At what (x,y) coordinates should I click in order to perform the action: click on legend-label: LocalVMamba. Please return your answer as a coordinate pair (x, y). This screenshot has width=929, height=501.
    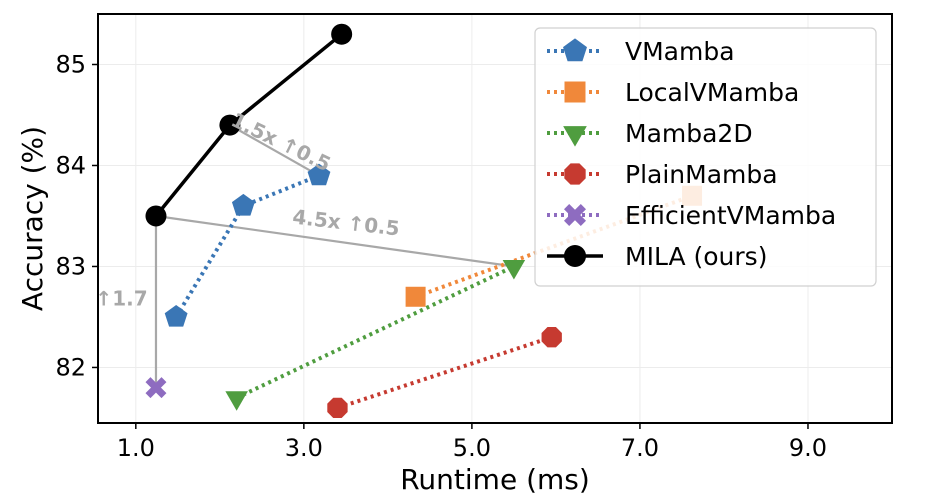
    Looking at the image, I should click on (712, 92).